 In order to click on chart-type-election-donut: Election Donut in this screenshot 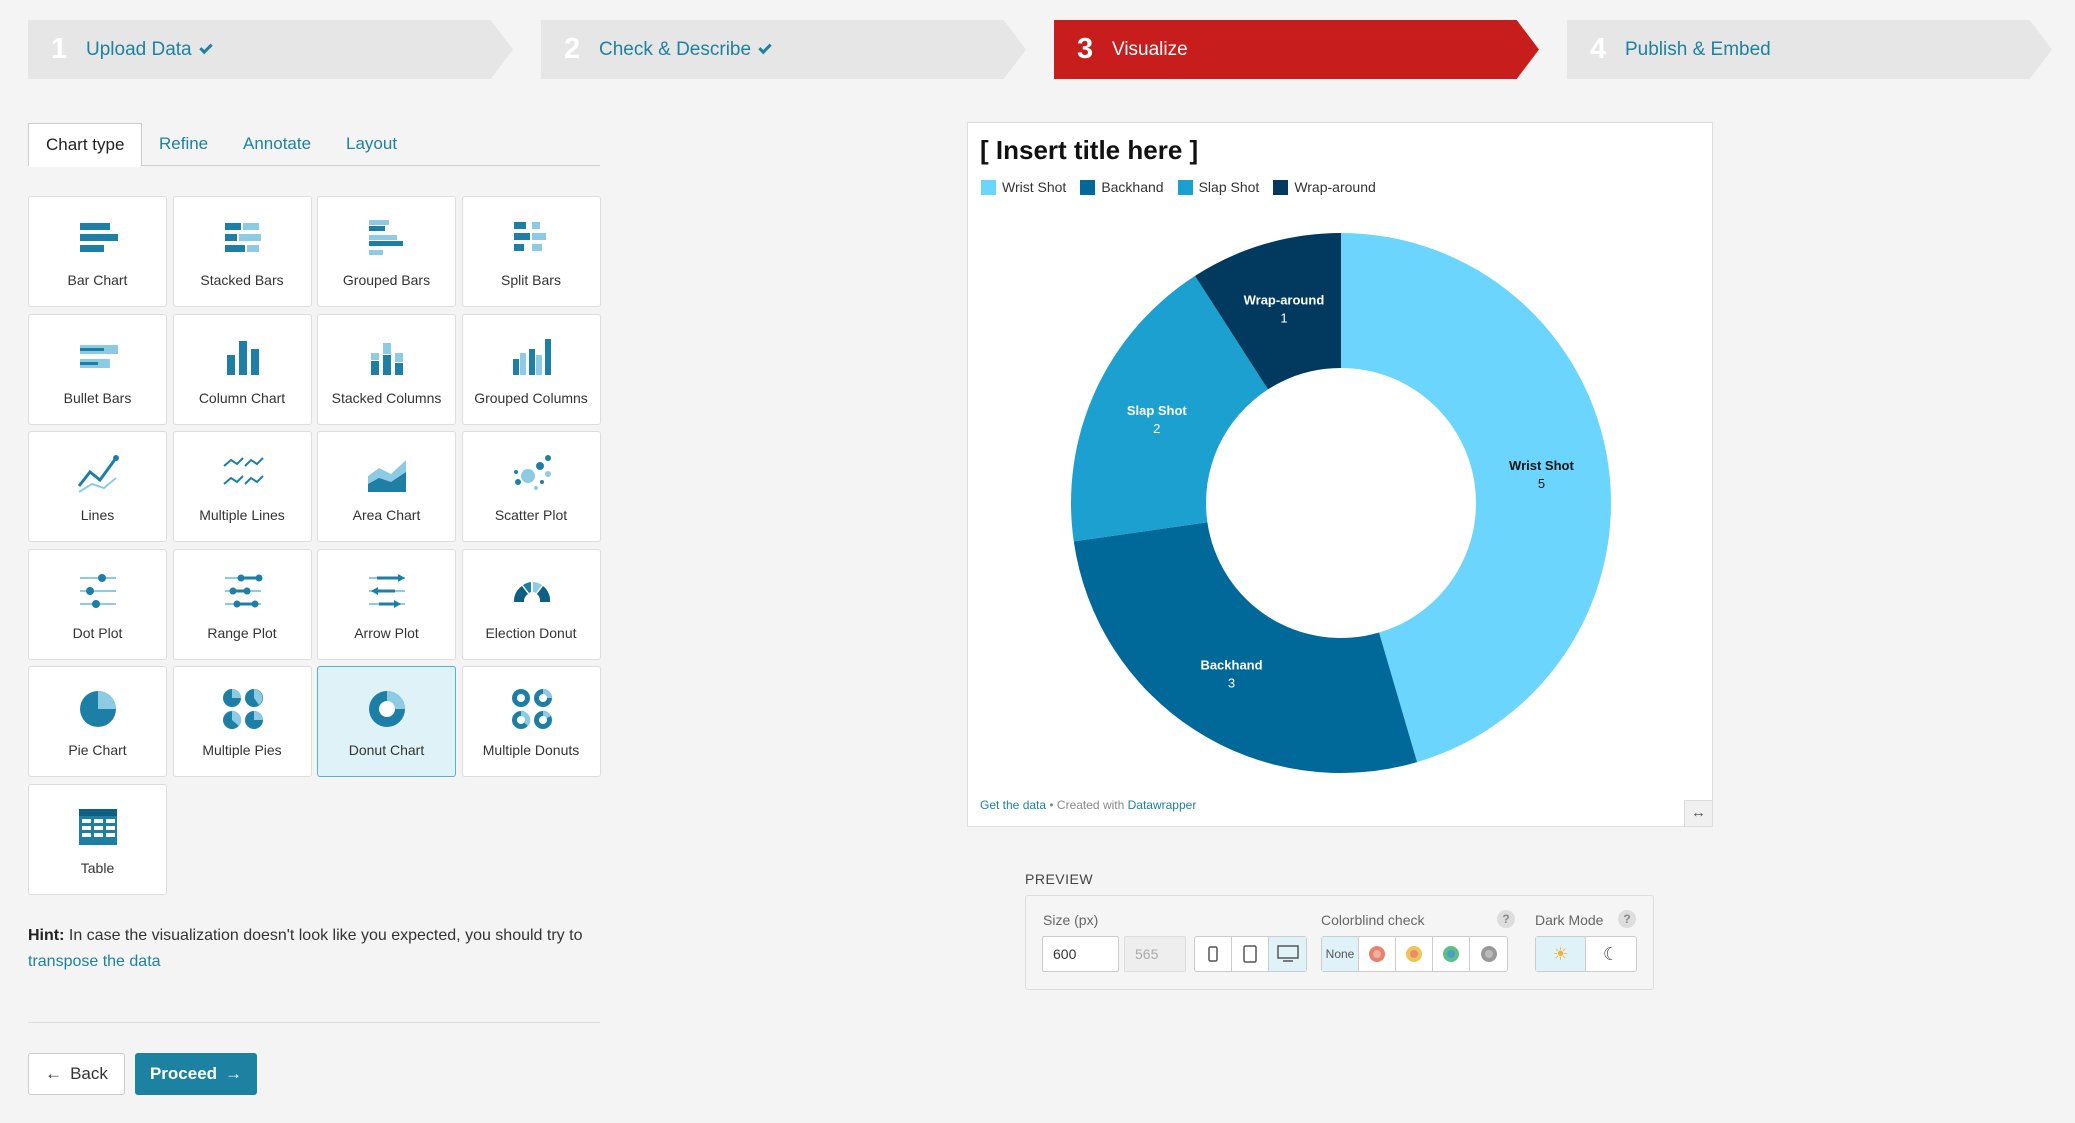, I will do `click(531, 604)`.